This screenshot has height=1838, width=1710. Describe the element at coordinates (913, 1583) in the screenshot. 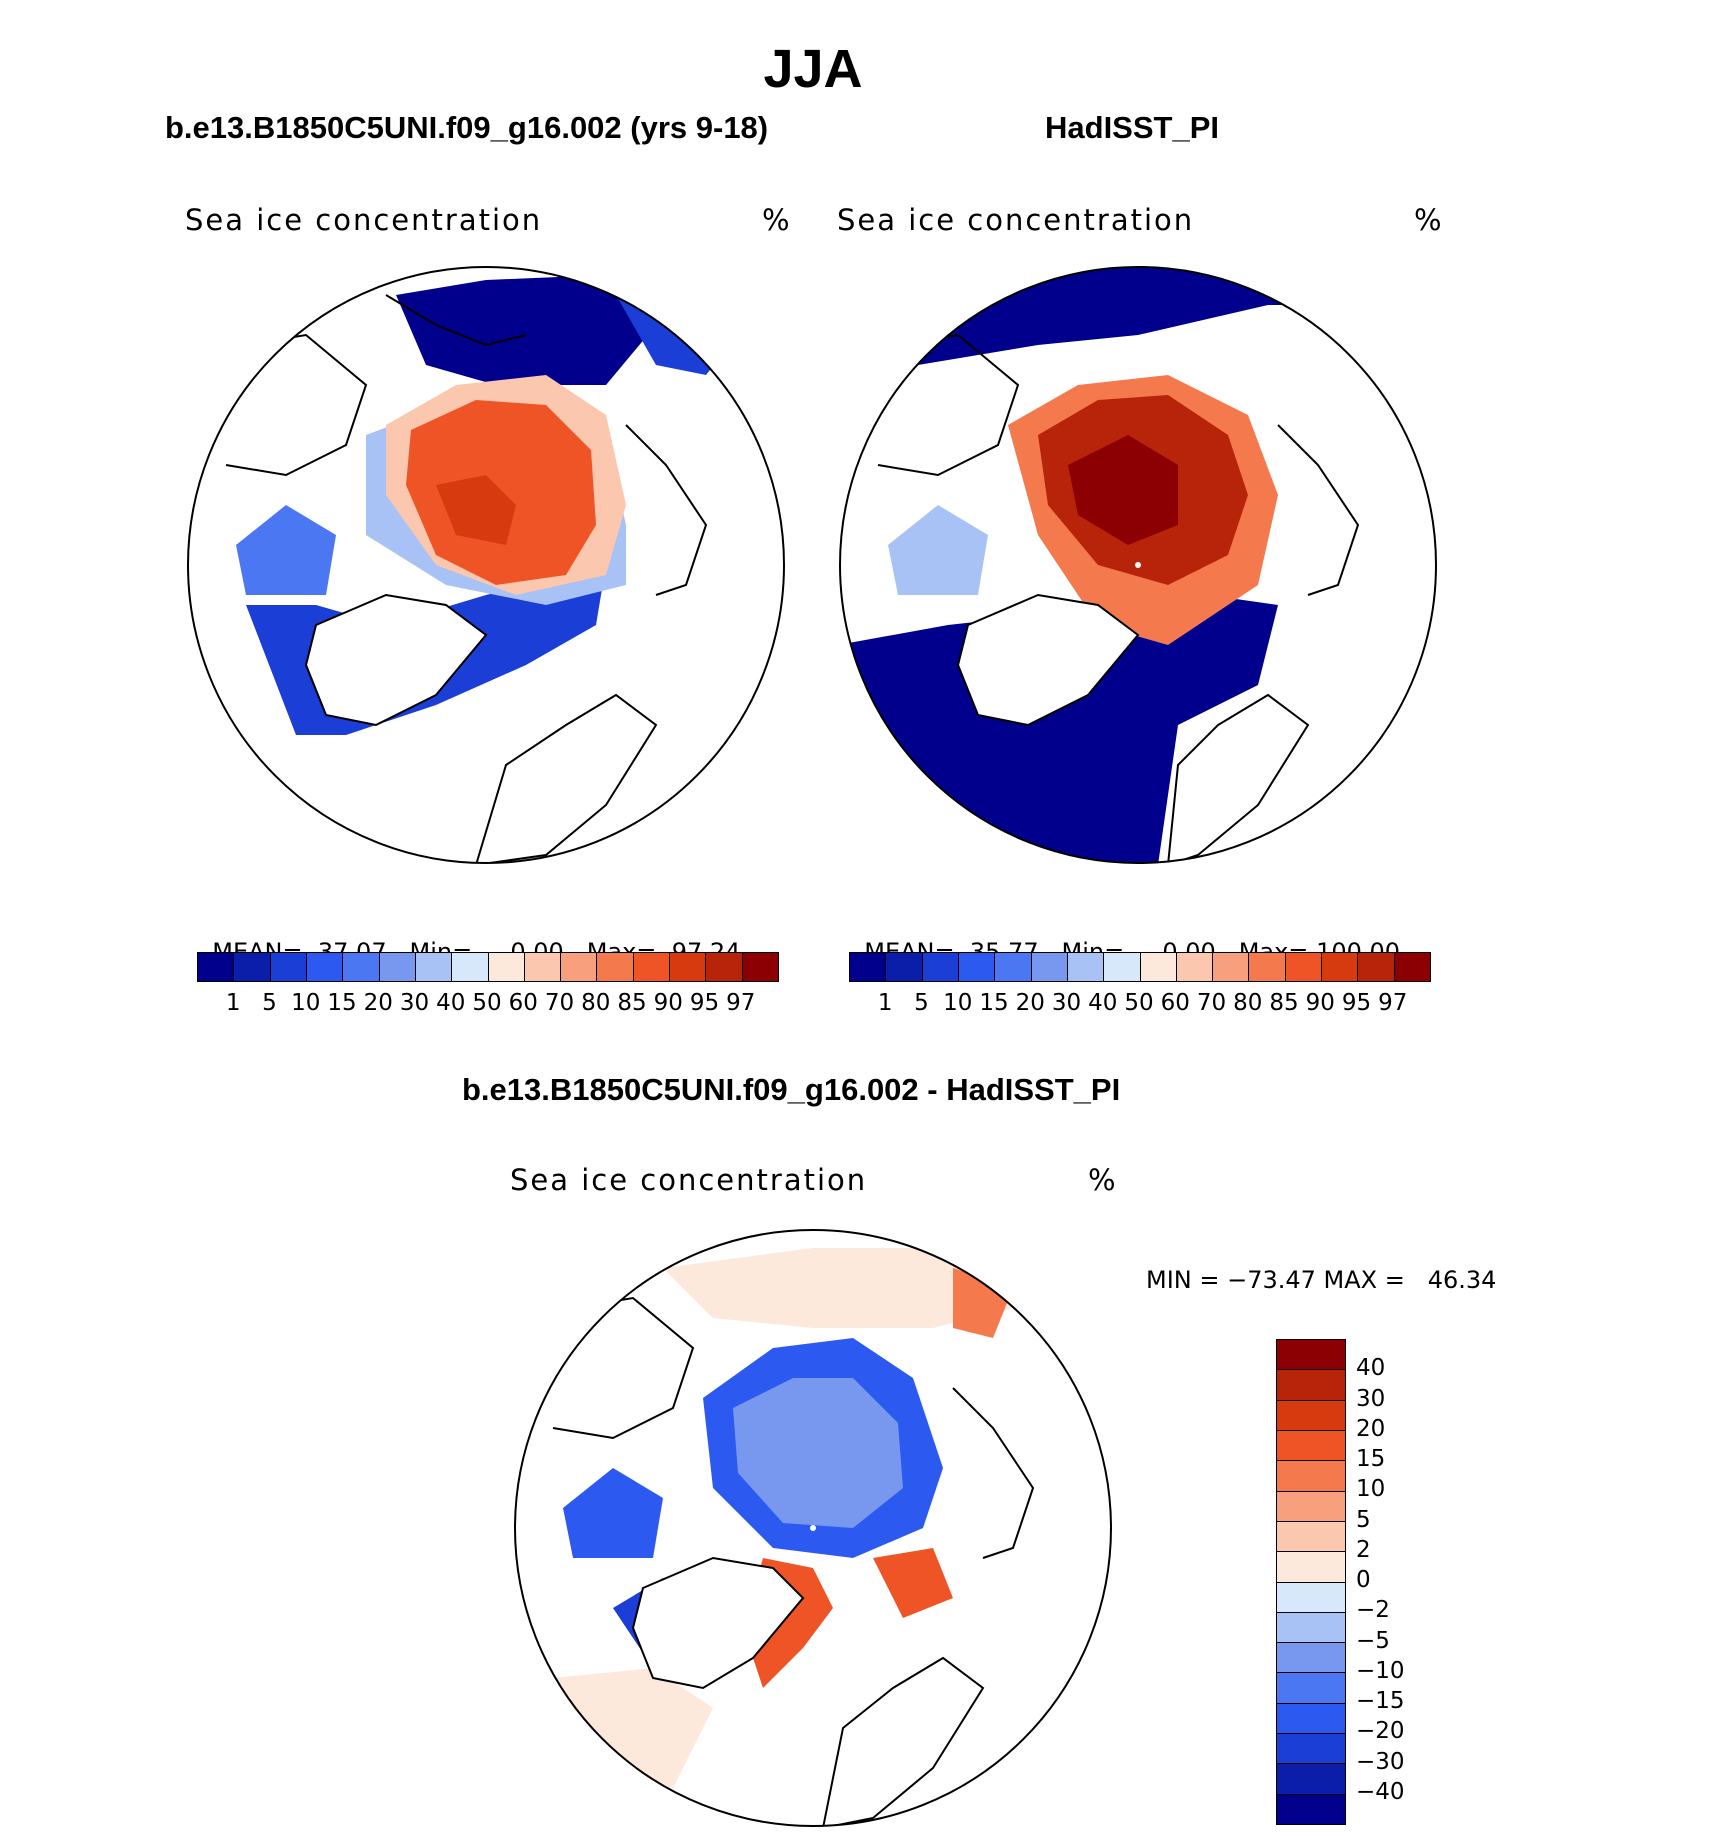

I see `diff-barents-positive` at that location.